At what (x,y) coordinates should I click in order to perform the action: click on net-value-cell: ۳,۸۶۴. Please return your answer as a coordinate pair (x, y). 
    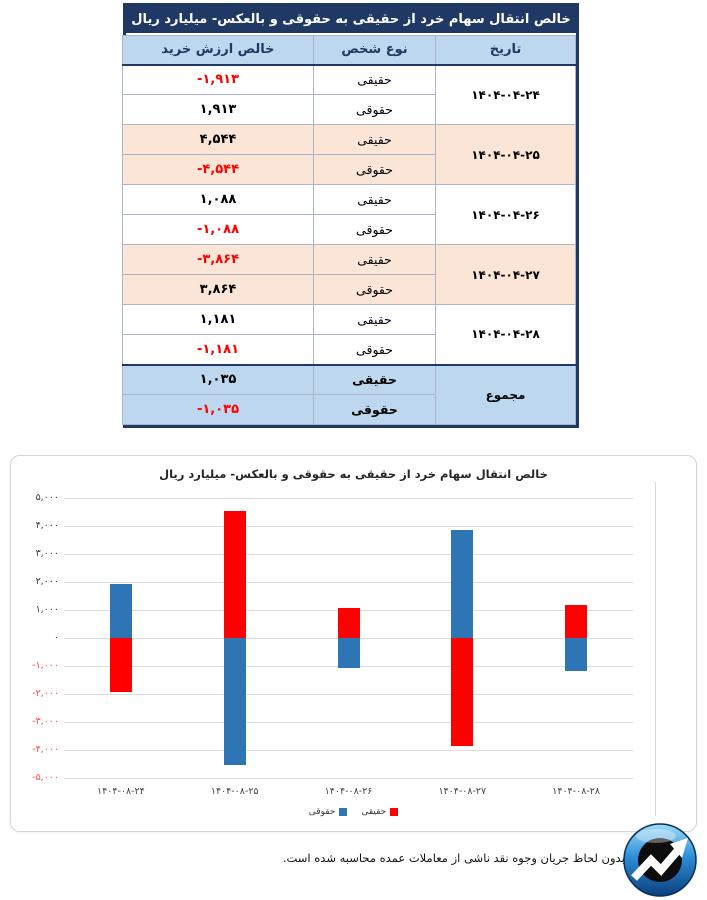
    Looking at the image, I should click on (218, 289).